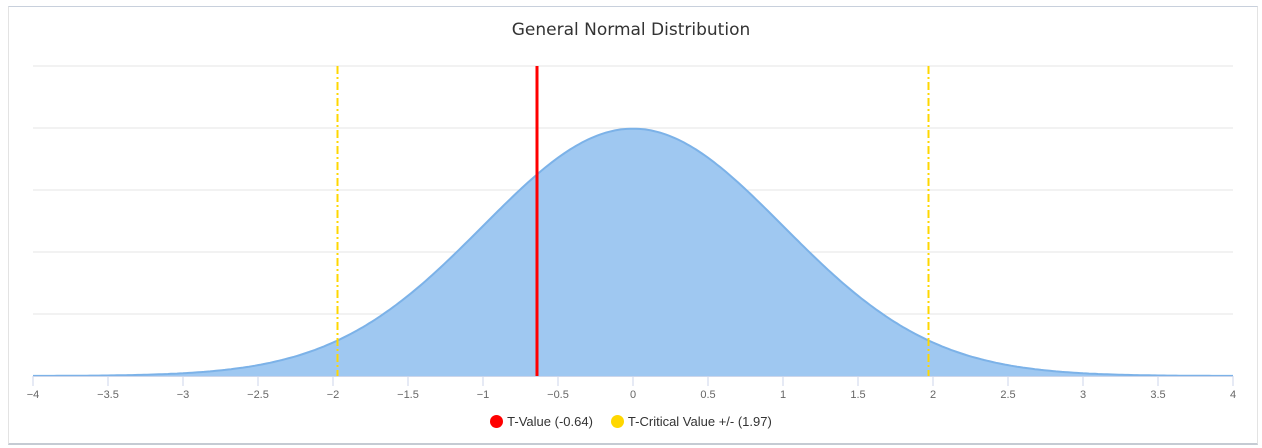 This screenshot has width=1262, height=448. I want to click on x-tick-label: 0, so click(633, 395).